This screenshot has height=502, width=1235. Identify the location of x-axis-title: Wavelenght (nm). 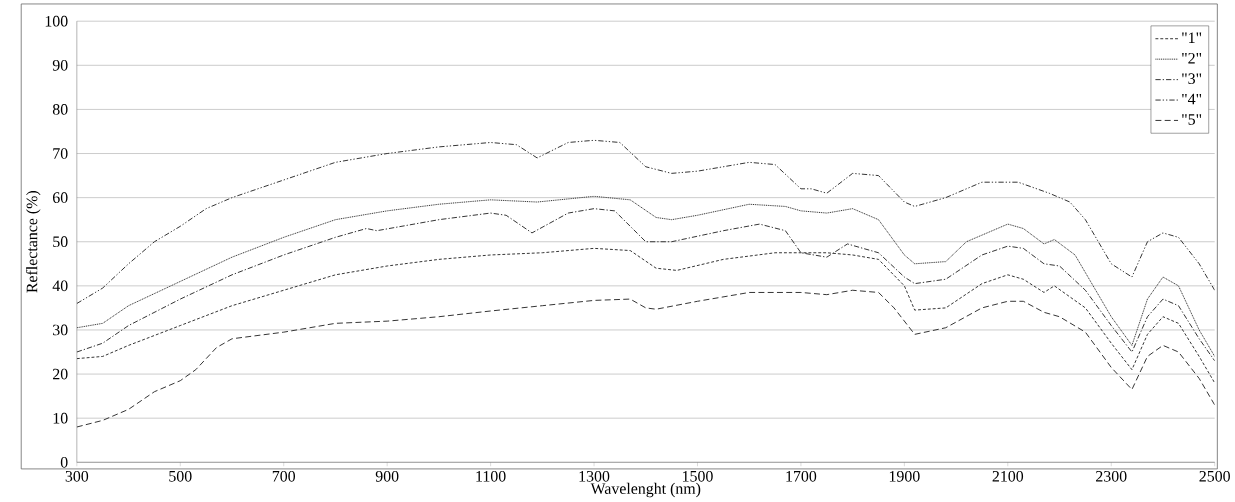
(645, 490).